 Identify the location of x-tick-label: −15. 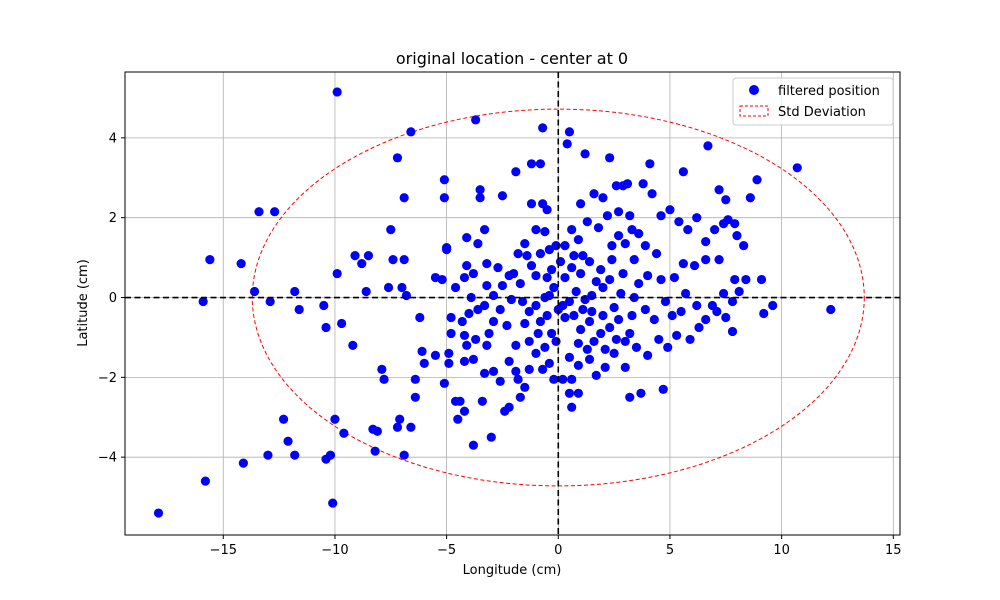
(223, 550).